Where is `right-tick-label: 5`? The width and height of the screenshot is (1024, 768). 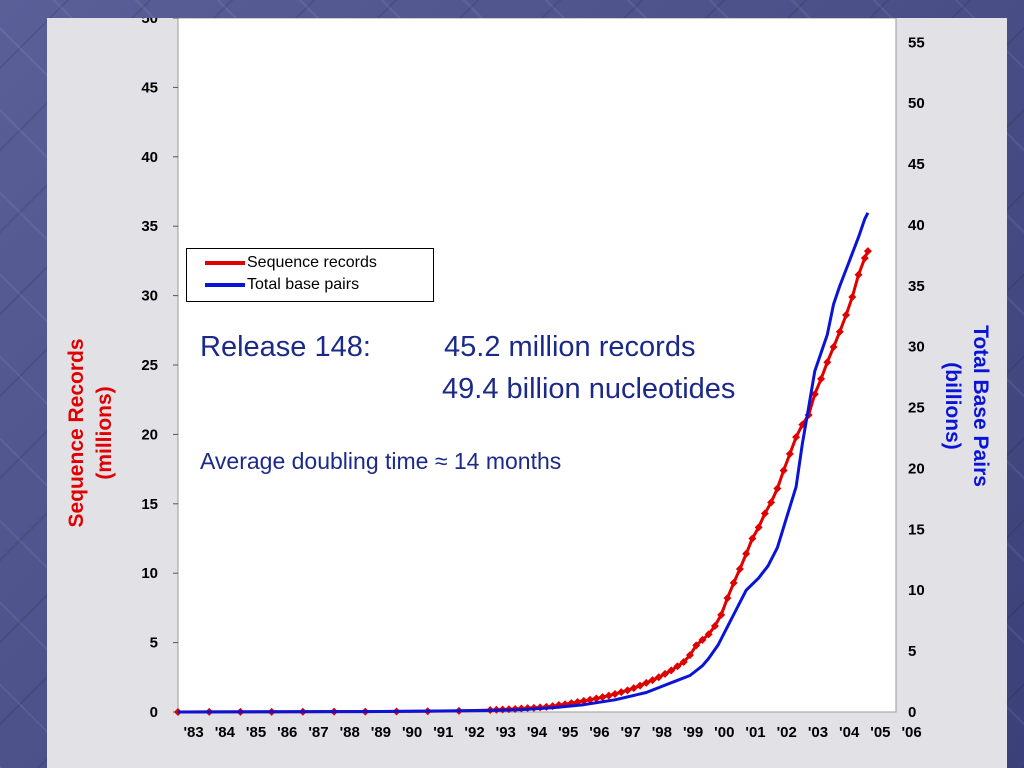
right-tick-label: 5 is located at coordinates (912, 651).